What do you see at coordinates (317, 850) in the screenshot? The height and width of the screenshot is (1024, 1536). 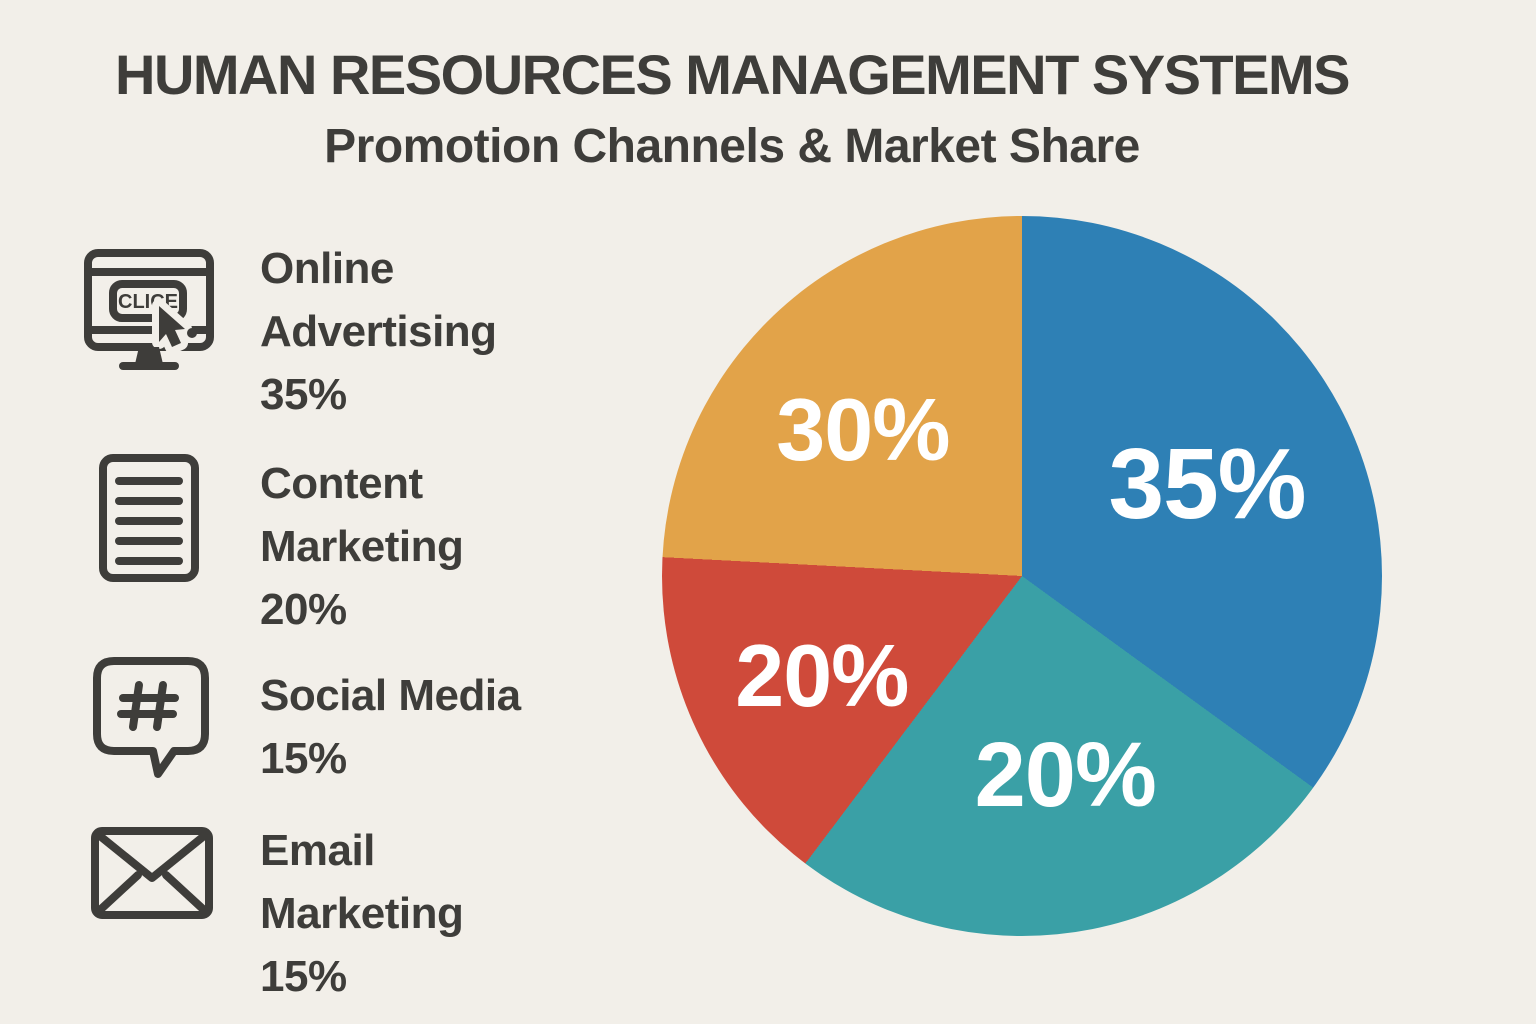 I see `legend-line: Email` at bounding box center [317, 850].